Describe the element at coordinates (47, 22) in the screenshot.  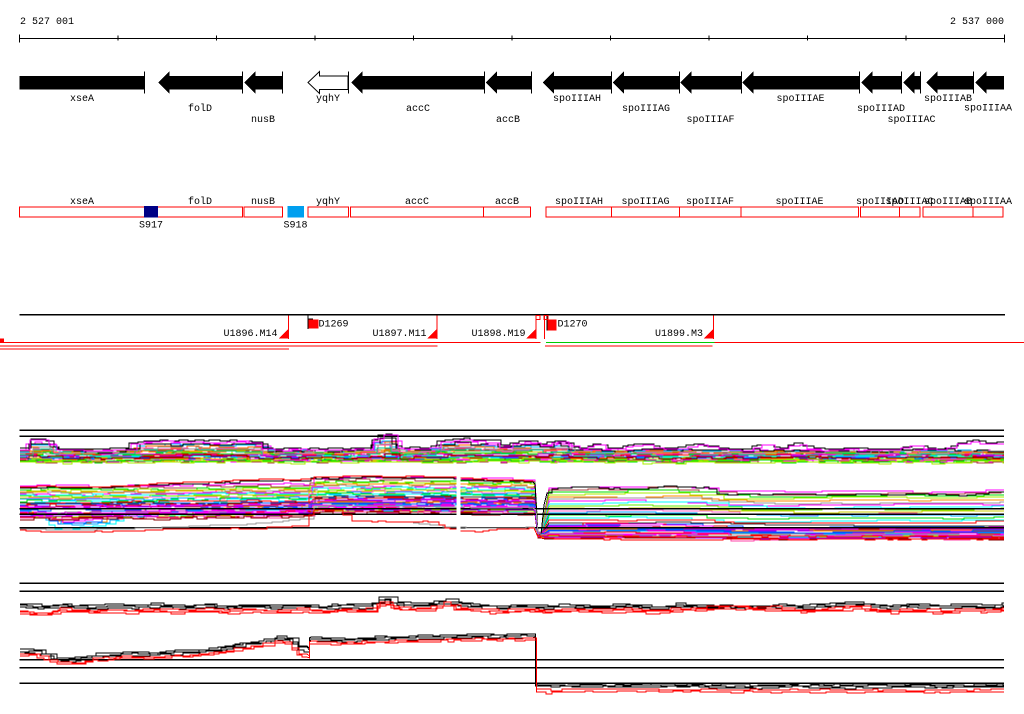
I see `svg-text: 2 527 001` at that location.